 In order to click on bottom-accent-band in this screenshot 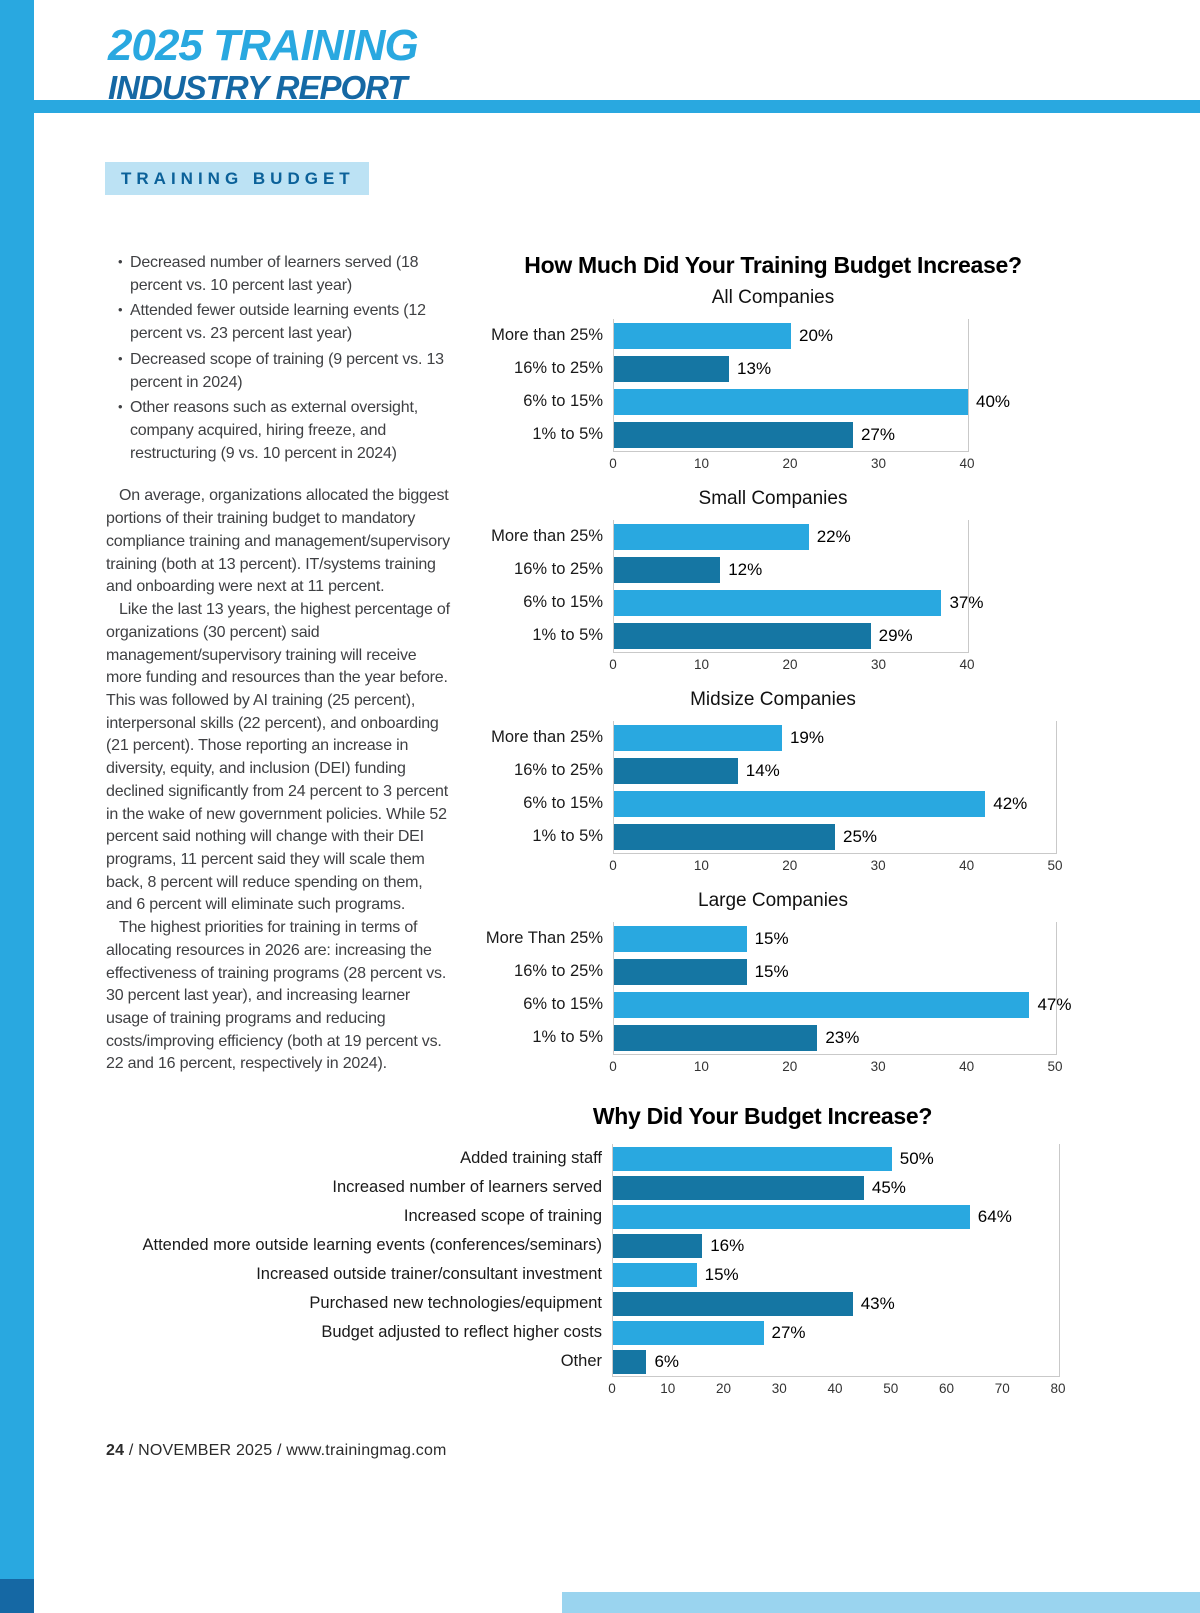, I will do `click(881, 1602)`.